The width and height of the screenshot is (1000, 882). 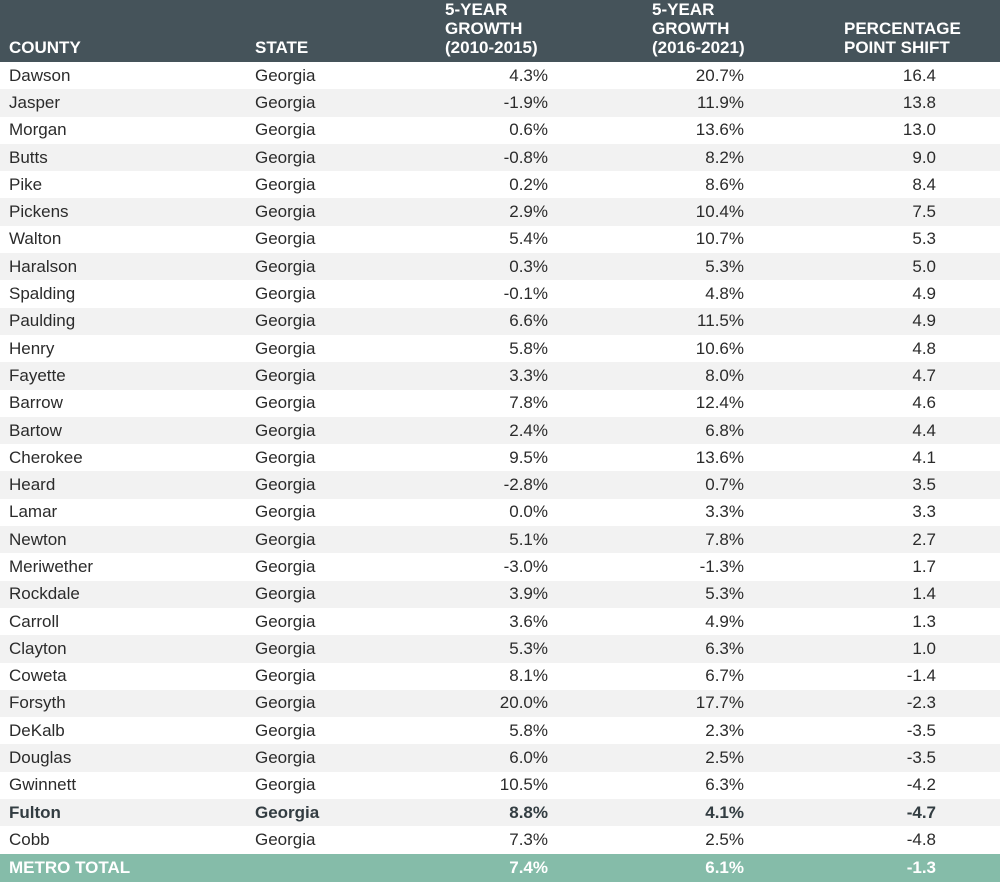 I want to click on cell-county: Barrow, so click(x=36, y=403).